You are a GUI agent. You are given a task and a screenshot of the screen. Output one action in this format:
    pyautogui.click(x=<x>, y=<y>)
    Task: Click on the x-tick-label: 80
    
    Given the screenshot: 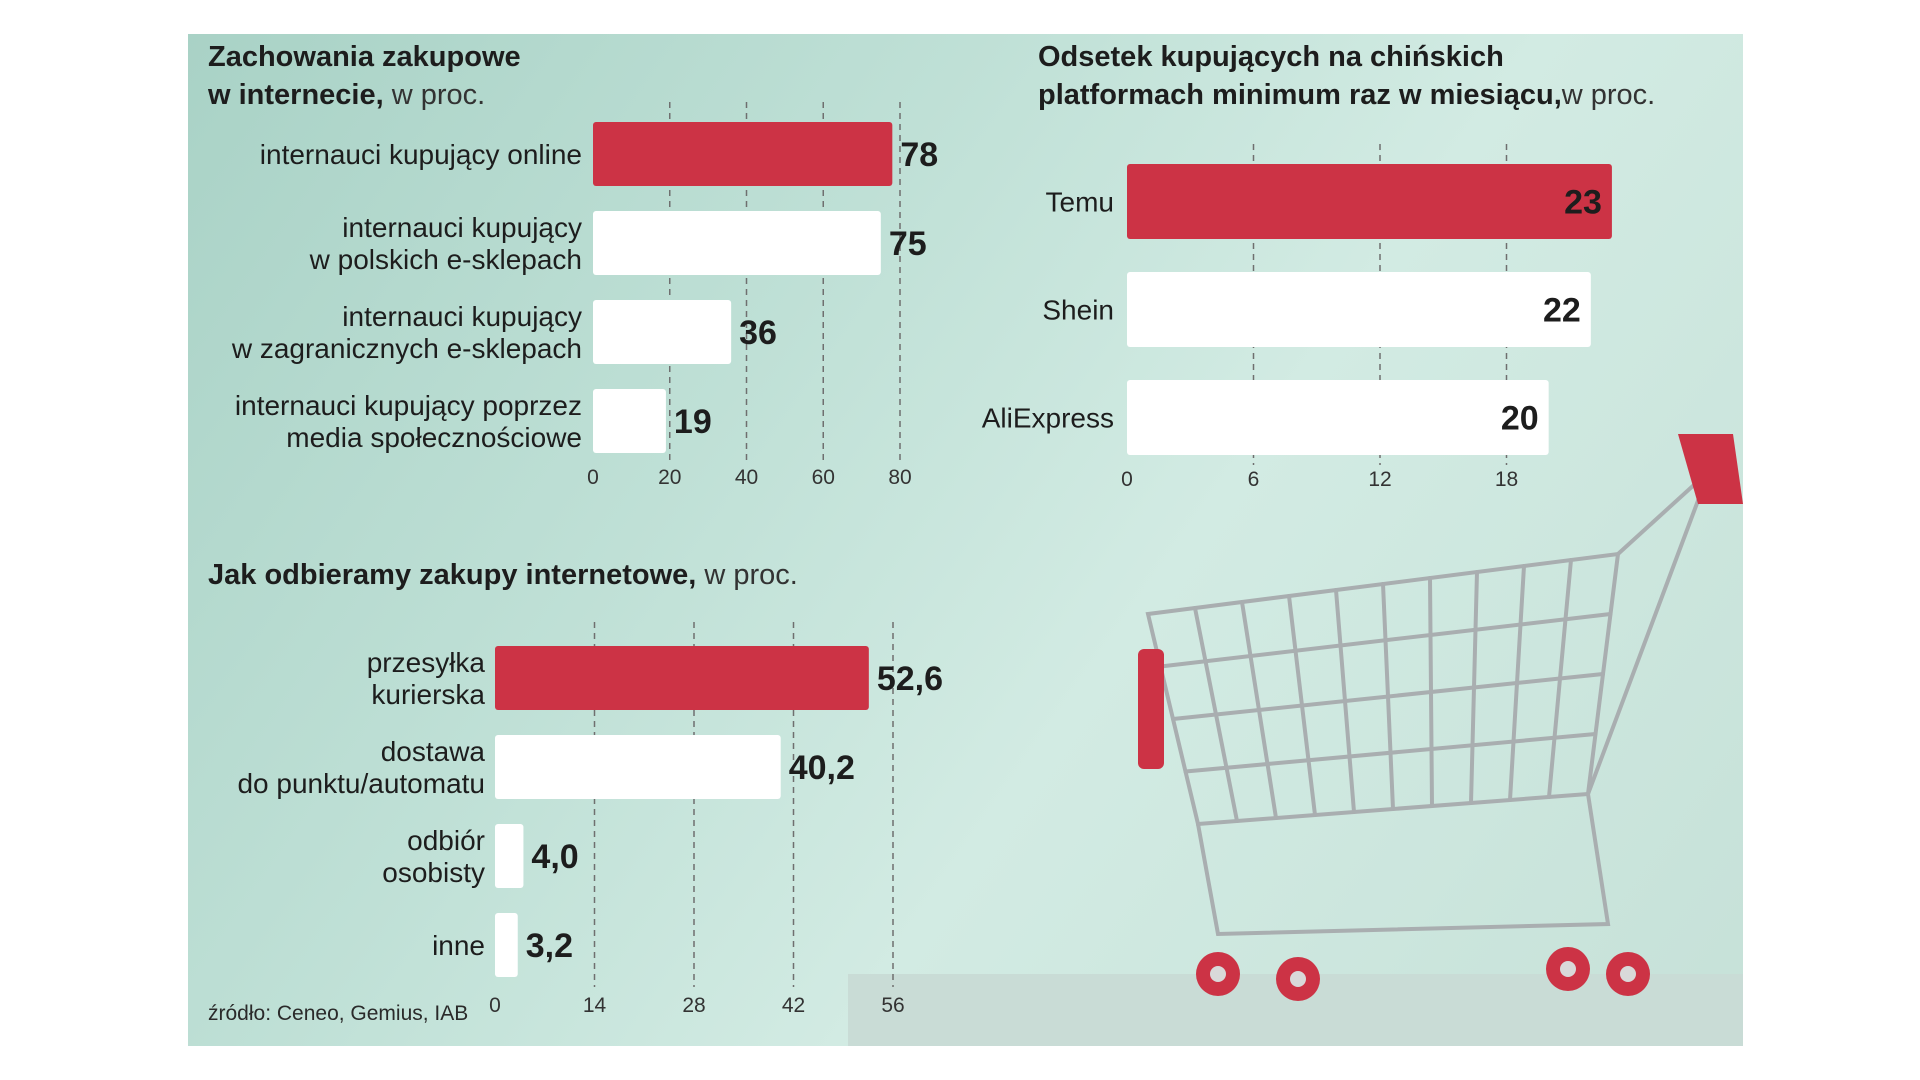 What is the action you would take?
    pyautogui.click(x=899, y=477)
    